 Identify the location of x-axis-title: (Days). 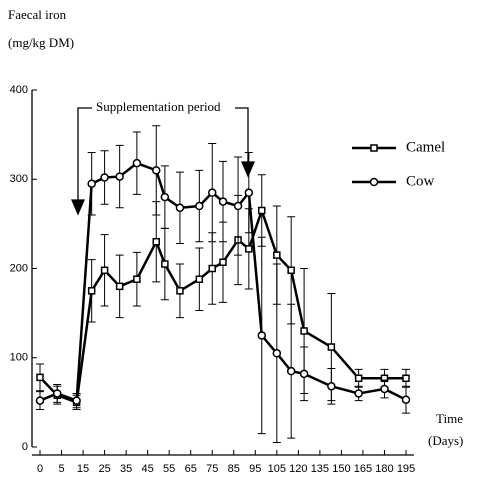
(445, 440).